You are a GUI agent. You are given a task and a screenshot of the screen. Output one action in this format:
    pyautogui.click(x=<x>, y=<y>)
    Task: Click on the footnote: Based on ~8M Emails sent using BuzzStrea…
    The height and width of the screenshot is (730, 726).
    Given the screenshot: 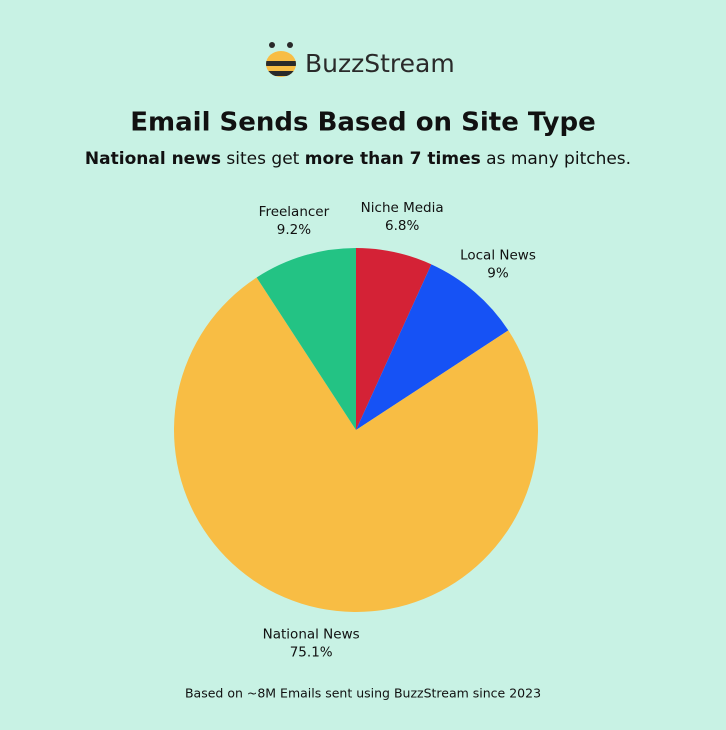 What is the action you would take?
    pyautogui.click(x=363, y=693)
    